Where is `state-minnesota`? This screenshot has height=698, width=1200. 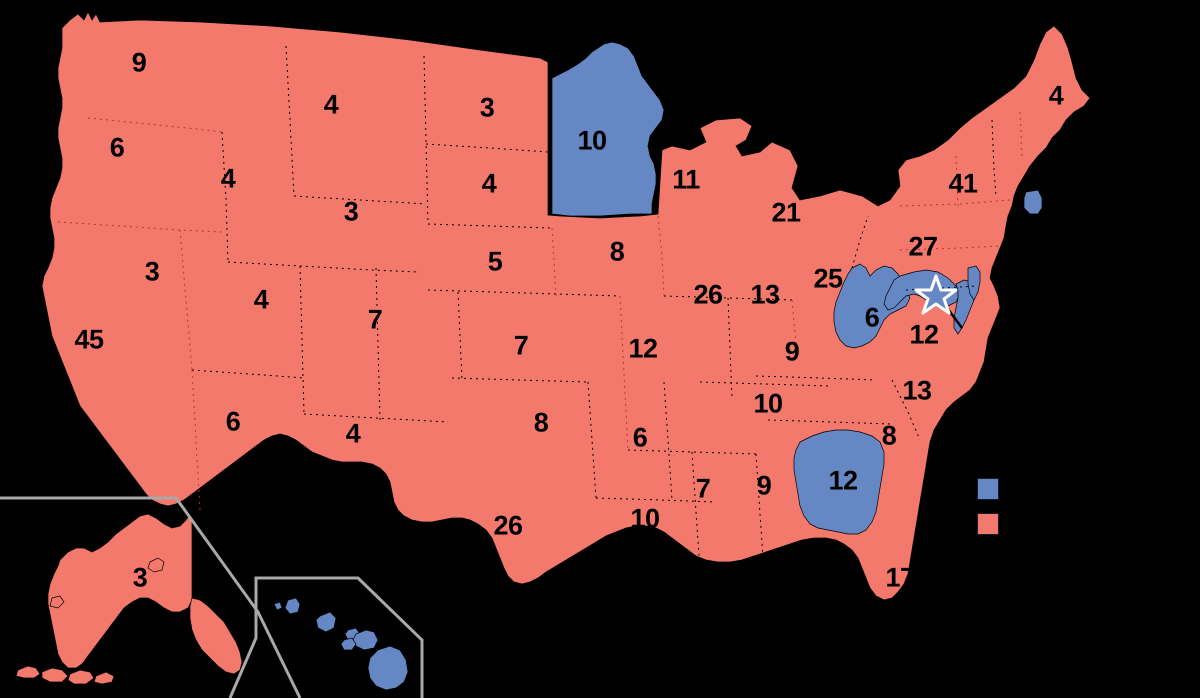 state-minnesota is located at coordinates (608, 129).